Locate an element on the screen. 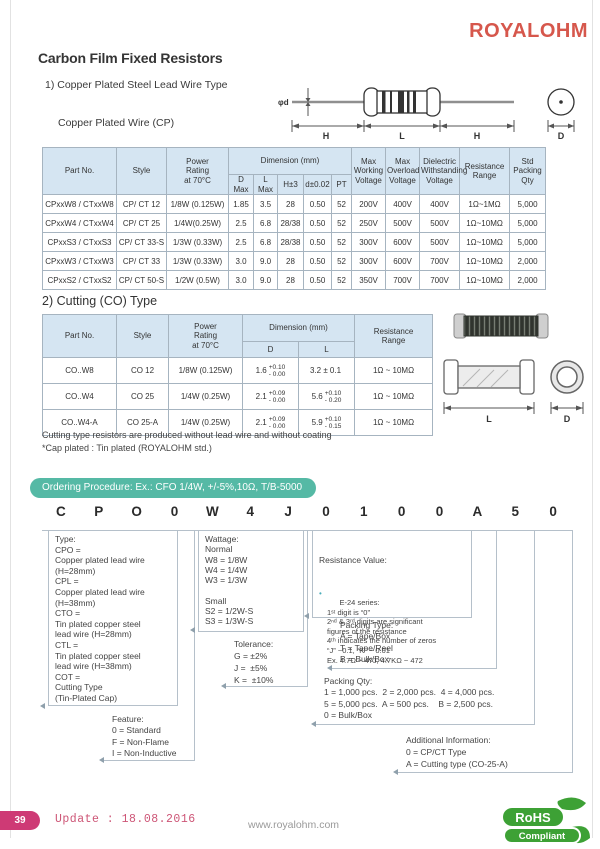 The image size is (600, 849). cell: CP/ CT 12 is located at coordinates (141, 204).